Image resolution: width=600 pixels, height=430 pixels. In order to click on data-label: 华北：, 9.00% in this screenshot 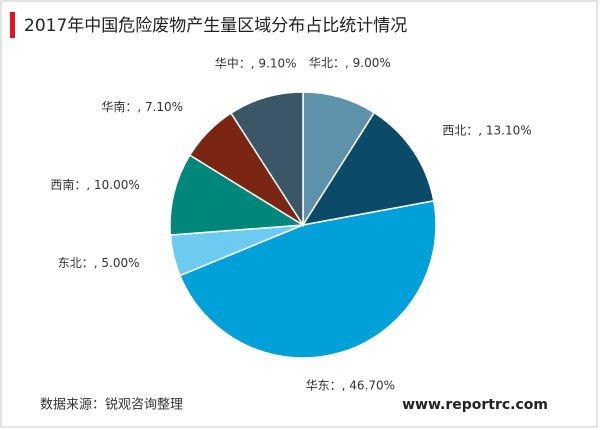, I will do `click(350, 63)`.